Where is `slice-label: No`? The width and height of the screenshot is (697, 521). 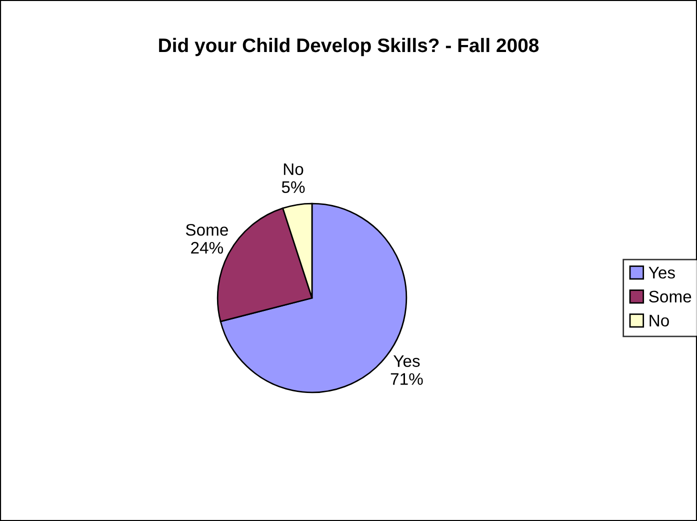
slice-label: No is located at coordinates (294, 169).